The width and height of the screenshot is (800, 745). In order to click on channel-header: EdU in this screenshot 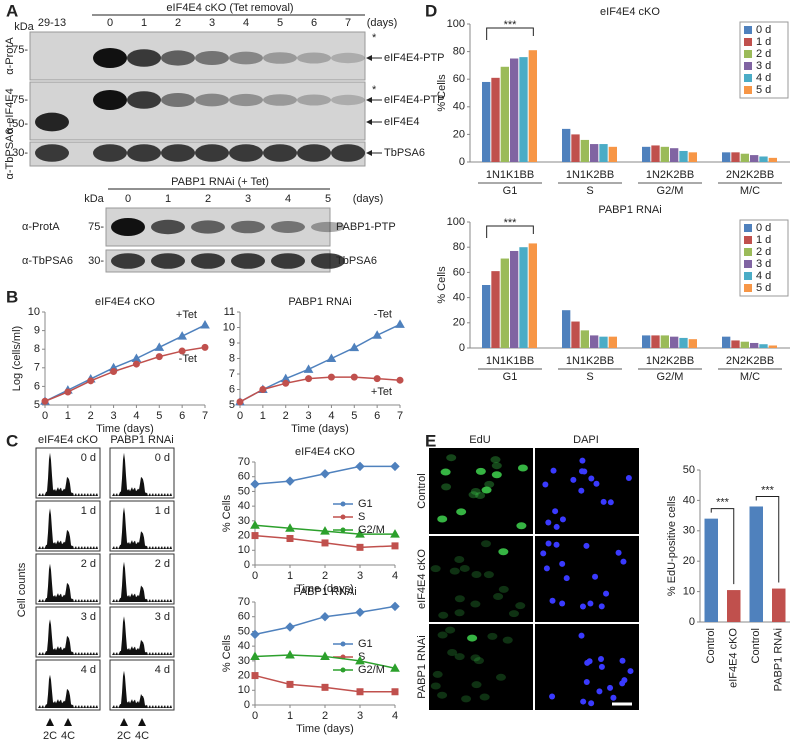, I will do `click(479, 440)`.